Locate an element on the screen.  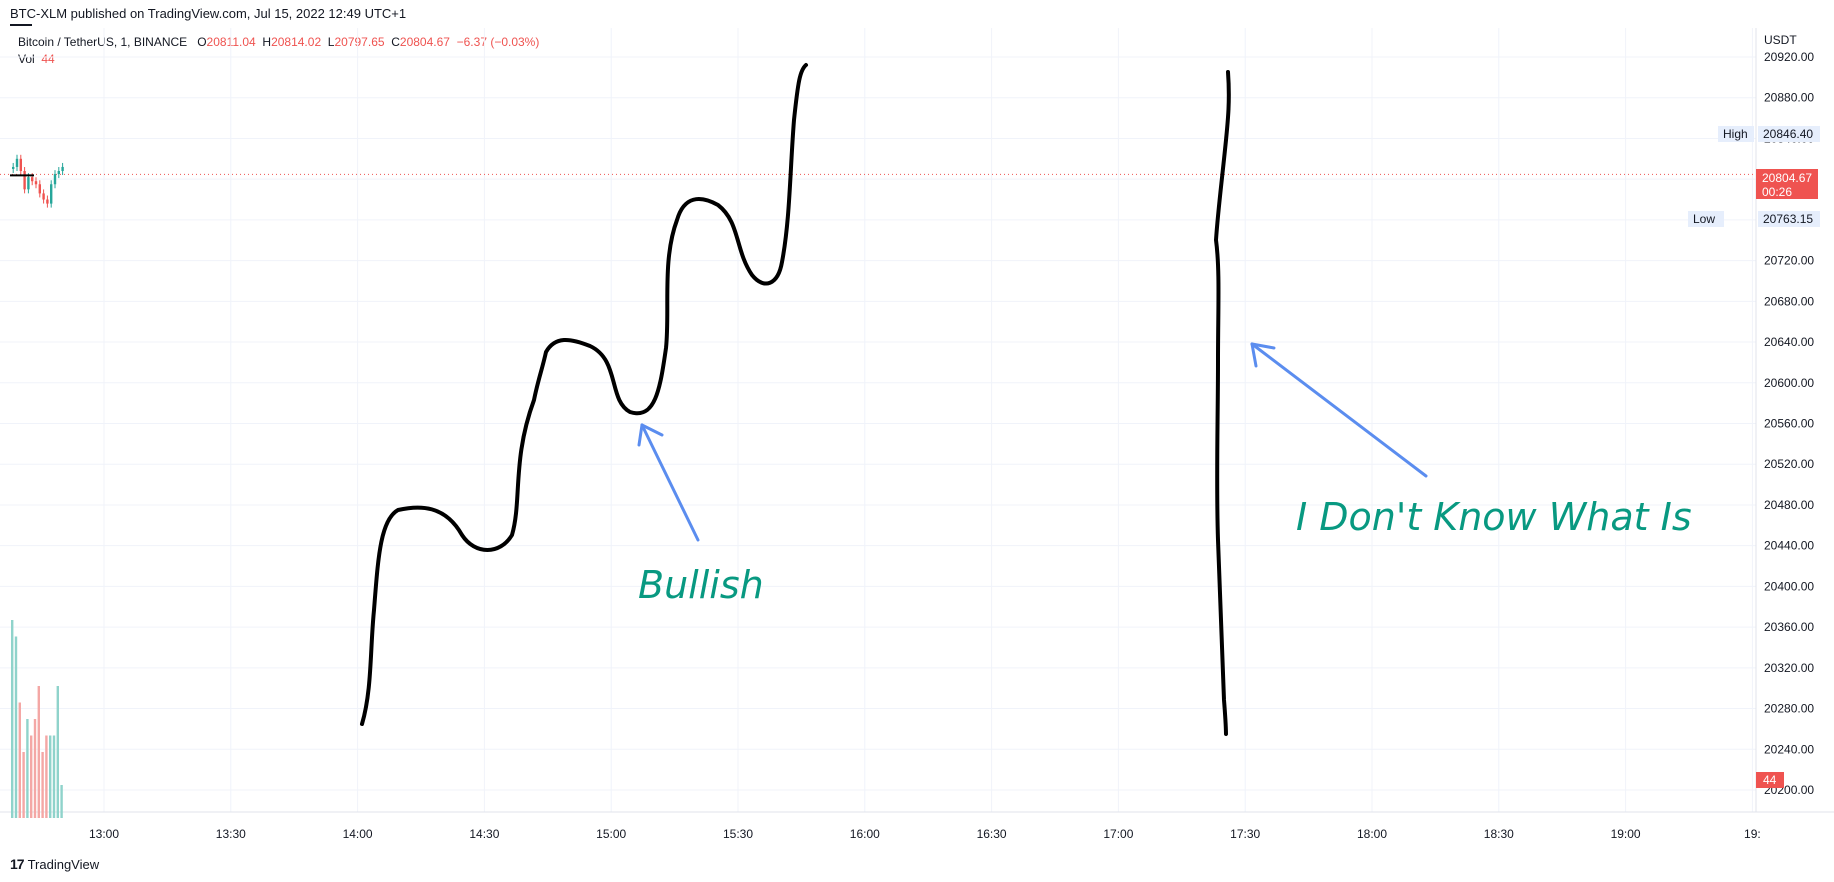
low-marker-label: Low is located at coordinates (1704, 219).